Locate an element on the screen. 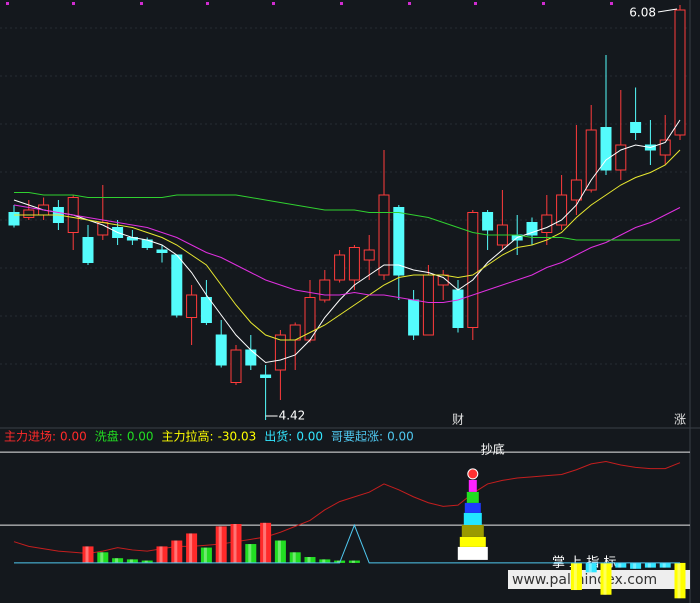 The image size is (700, 603). max-label: 6.08 is located at coordinates (642, 13).